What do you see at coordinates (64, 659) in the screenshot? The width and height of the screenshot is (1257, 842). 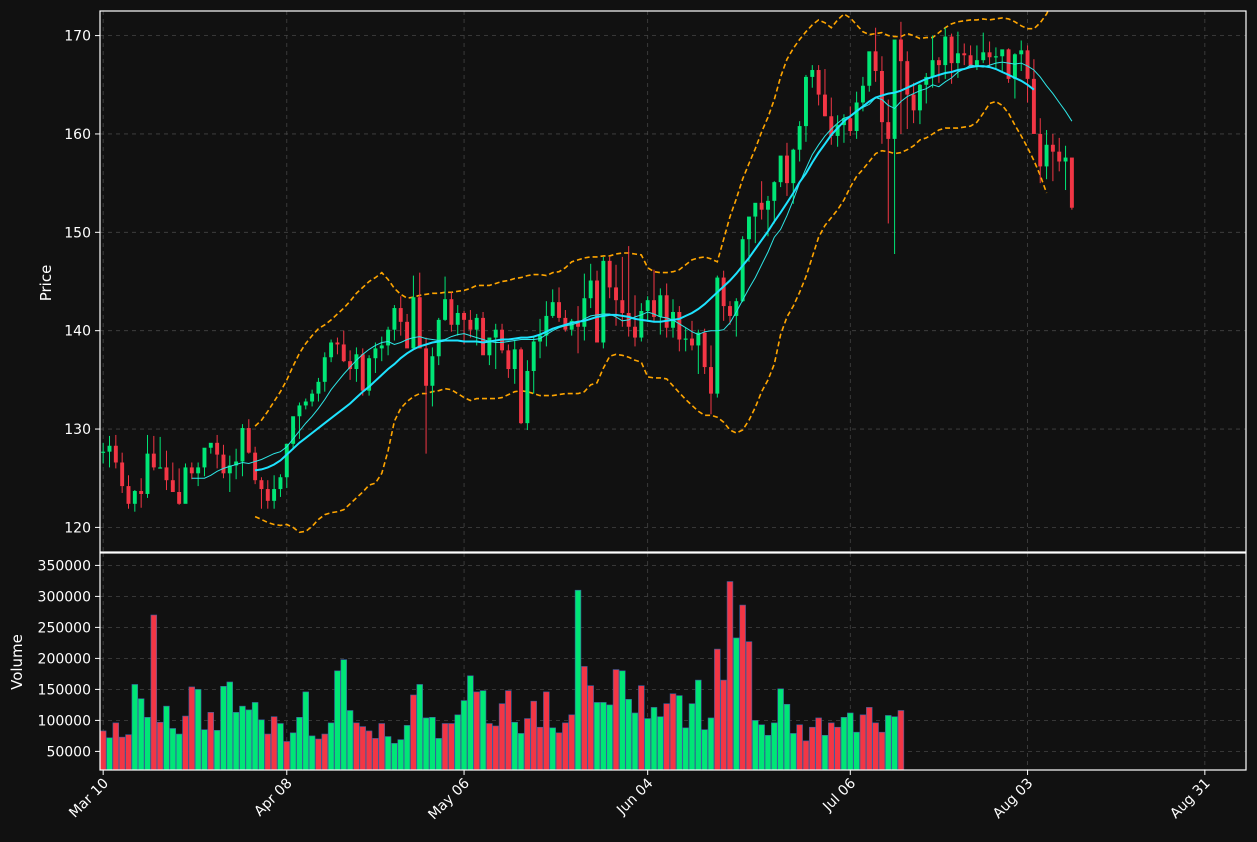 I see `volume-ytick-label: 200000` at bounding box center [64, 659].